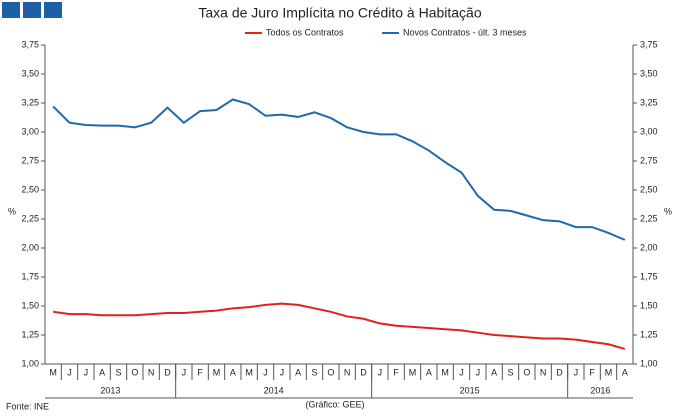  What do you see at coordinates (334, 404) in the screenshot?
I see `credit: (Gráfico: GEE)` at bounding box center [334, 404].